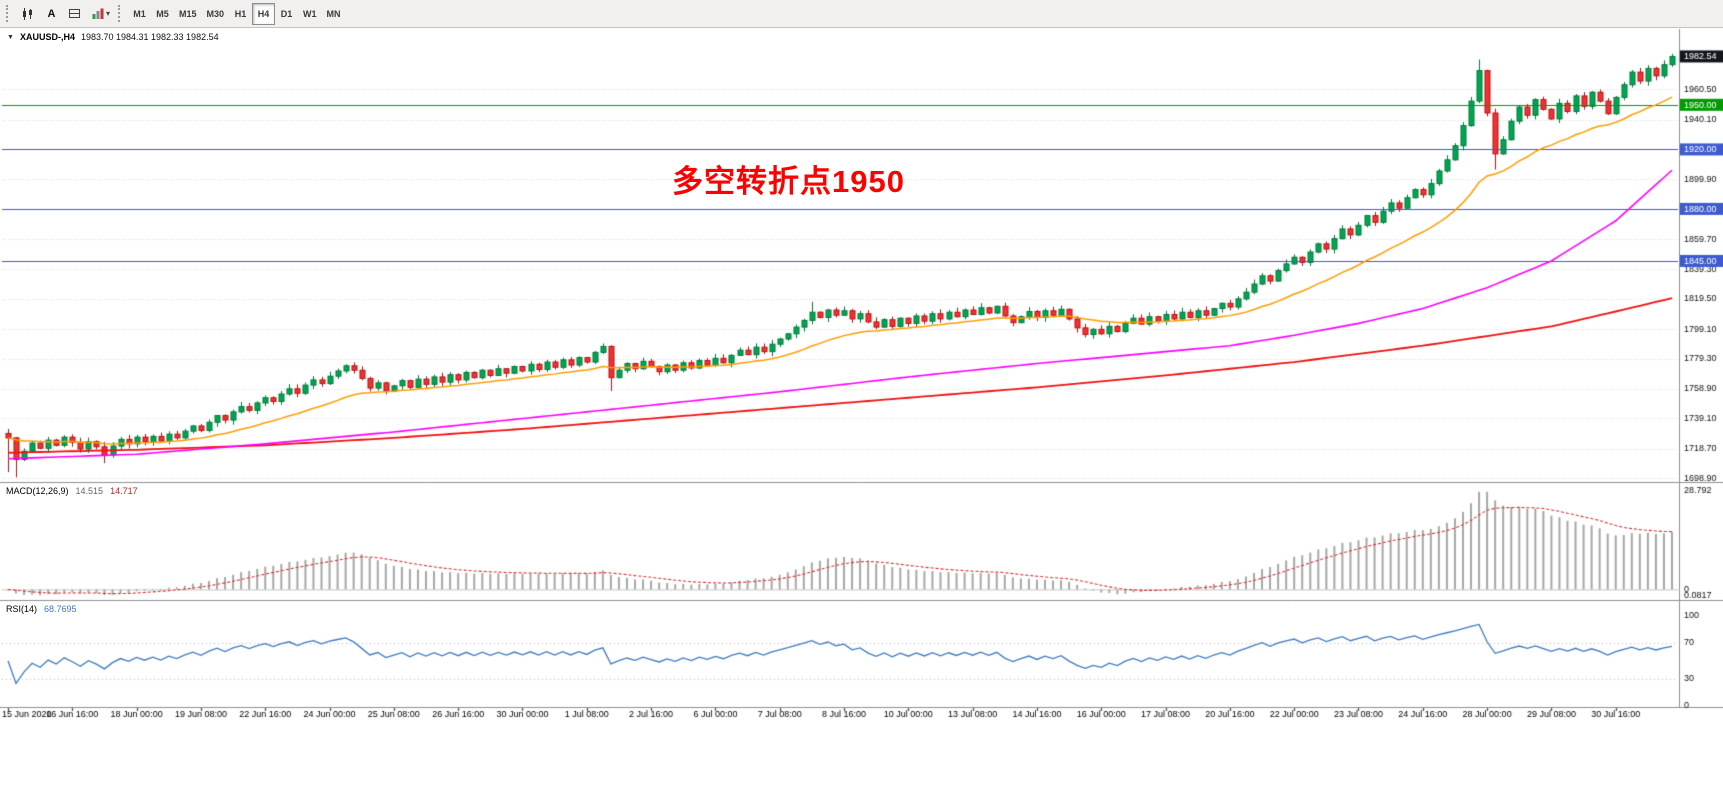  What do you see at coordinates (188, 14) in the screenshot?
I see `tf-button-m15: M15` at bounding box center [188, 14].